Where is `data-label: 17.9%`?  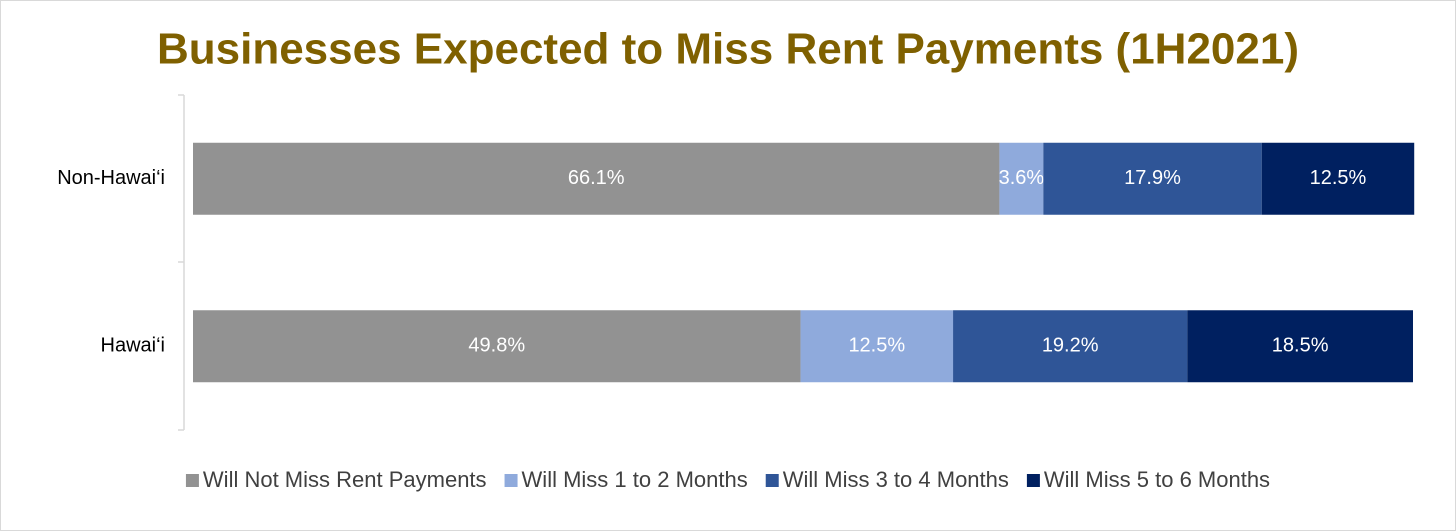 data-label: 17.9% is located at coordinates (1152, 178).